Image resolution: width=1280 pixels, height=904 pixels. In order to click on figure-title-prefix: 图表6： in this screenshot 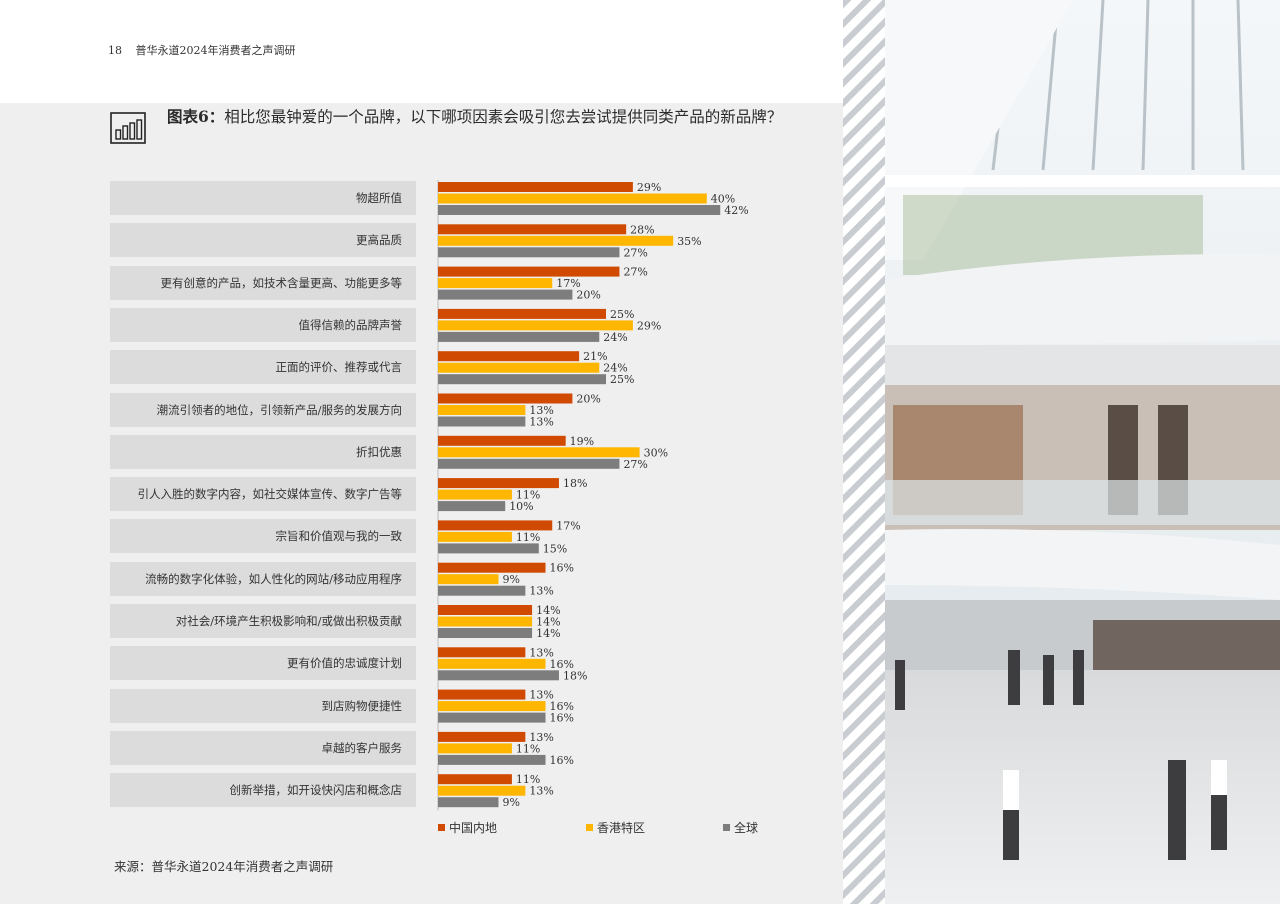, I will do `click(196, 116)`.